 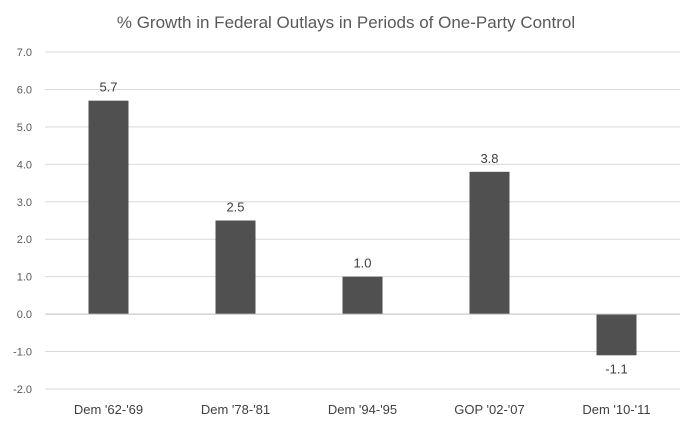 I want to click on x-category-label: Dem '94-'95, so click(x=362, y=409).